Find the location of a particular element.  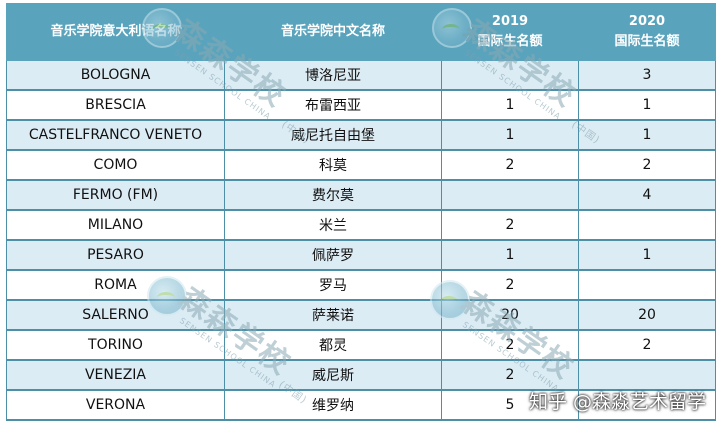

table-row: COMO 科莫 2 2 is located at coordinates (361, 165).